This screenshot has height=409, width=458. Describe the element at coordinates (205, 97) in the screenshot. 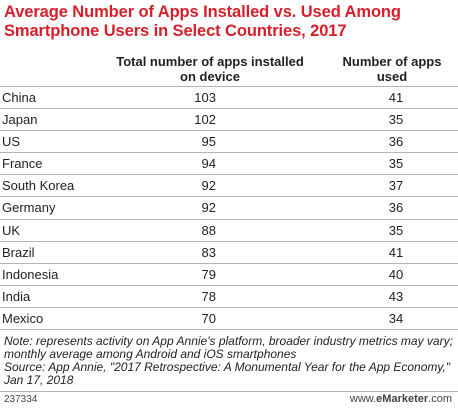

I see `row-installed-value: 103` at that location.